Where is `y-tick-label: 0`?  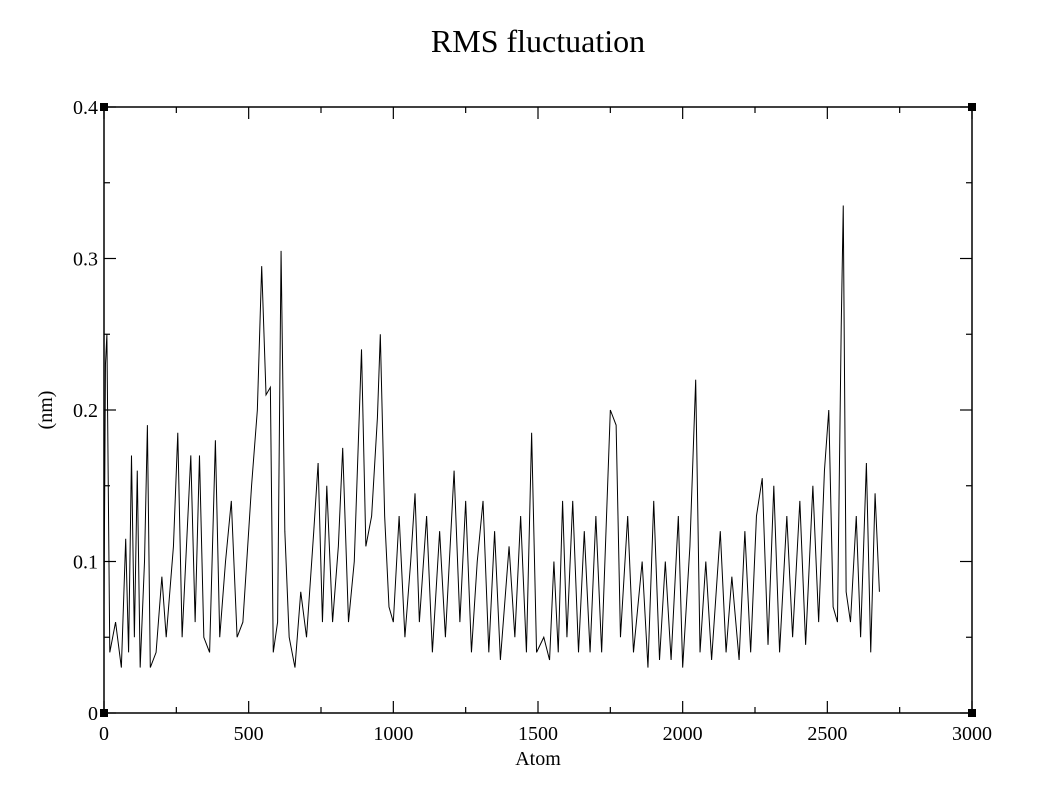
y-tick-label: 0 is located at coordinates (93, 714).